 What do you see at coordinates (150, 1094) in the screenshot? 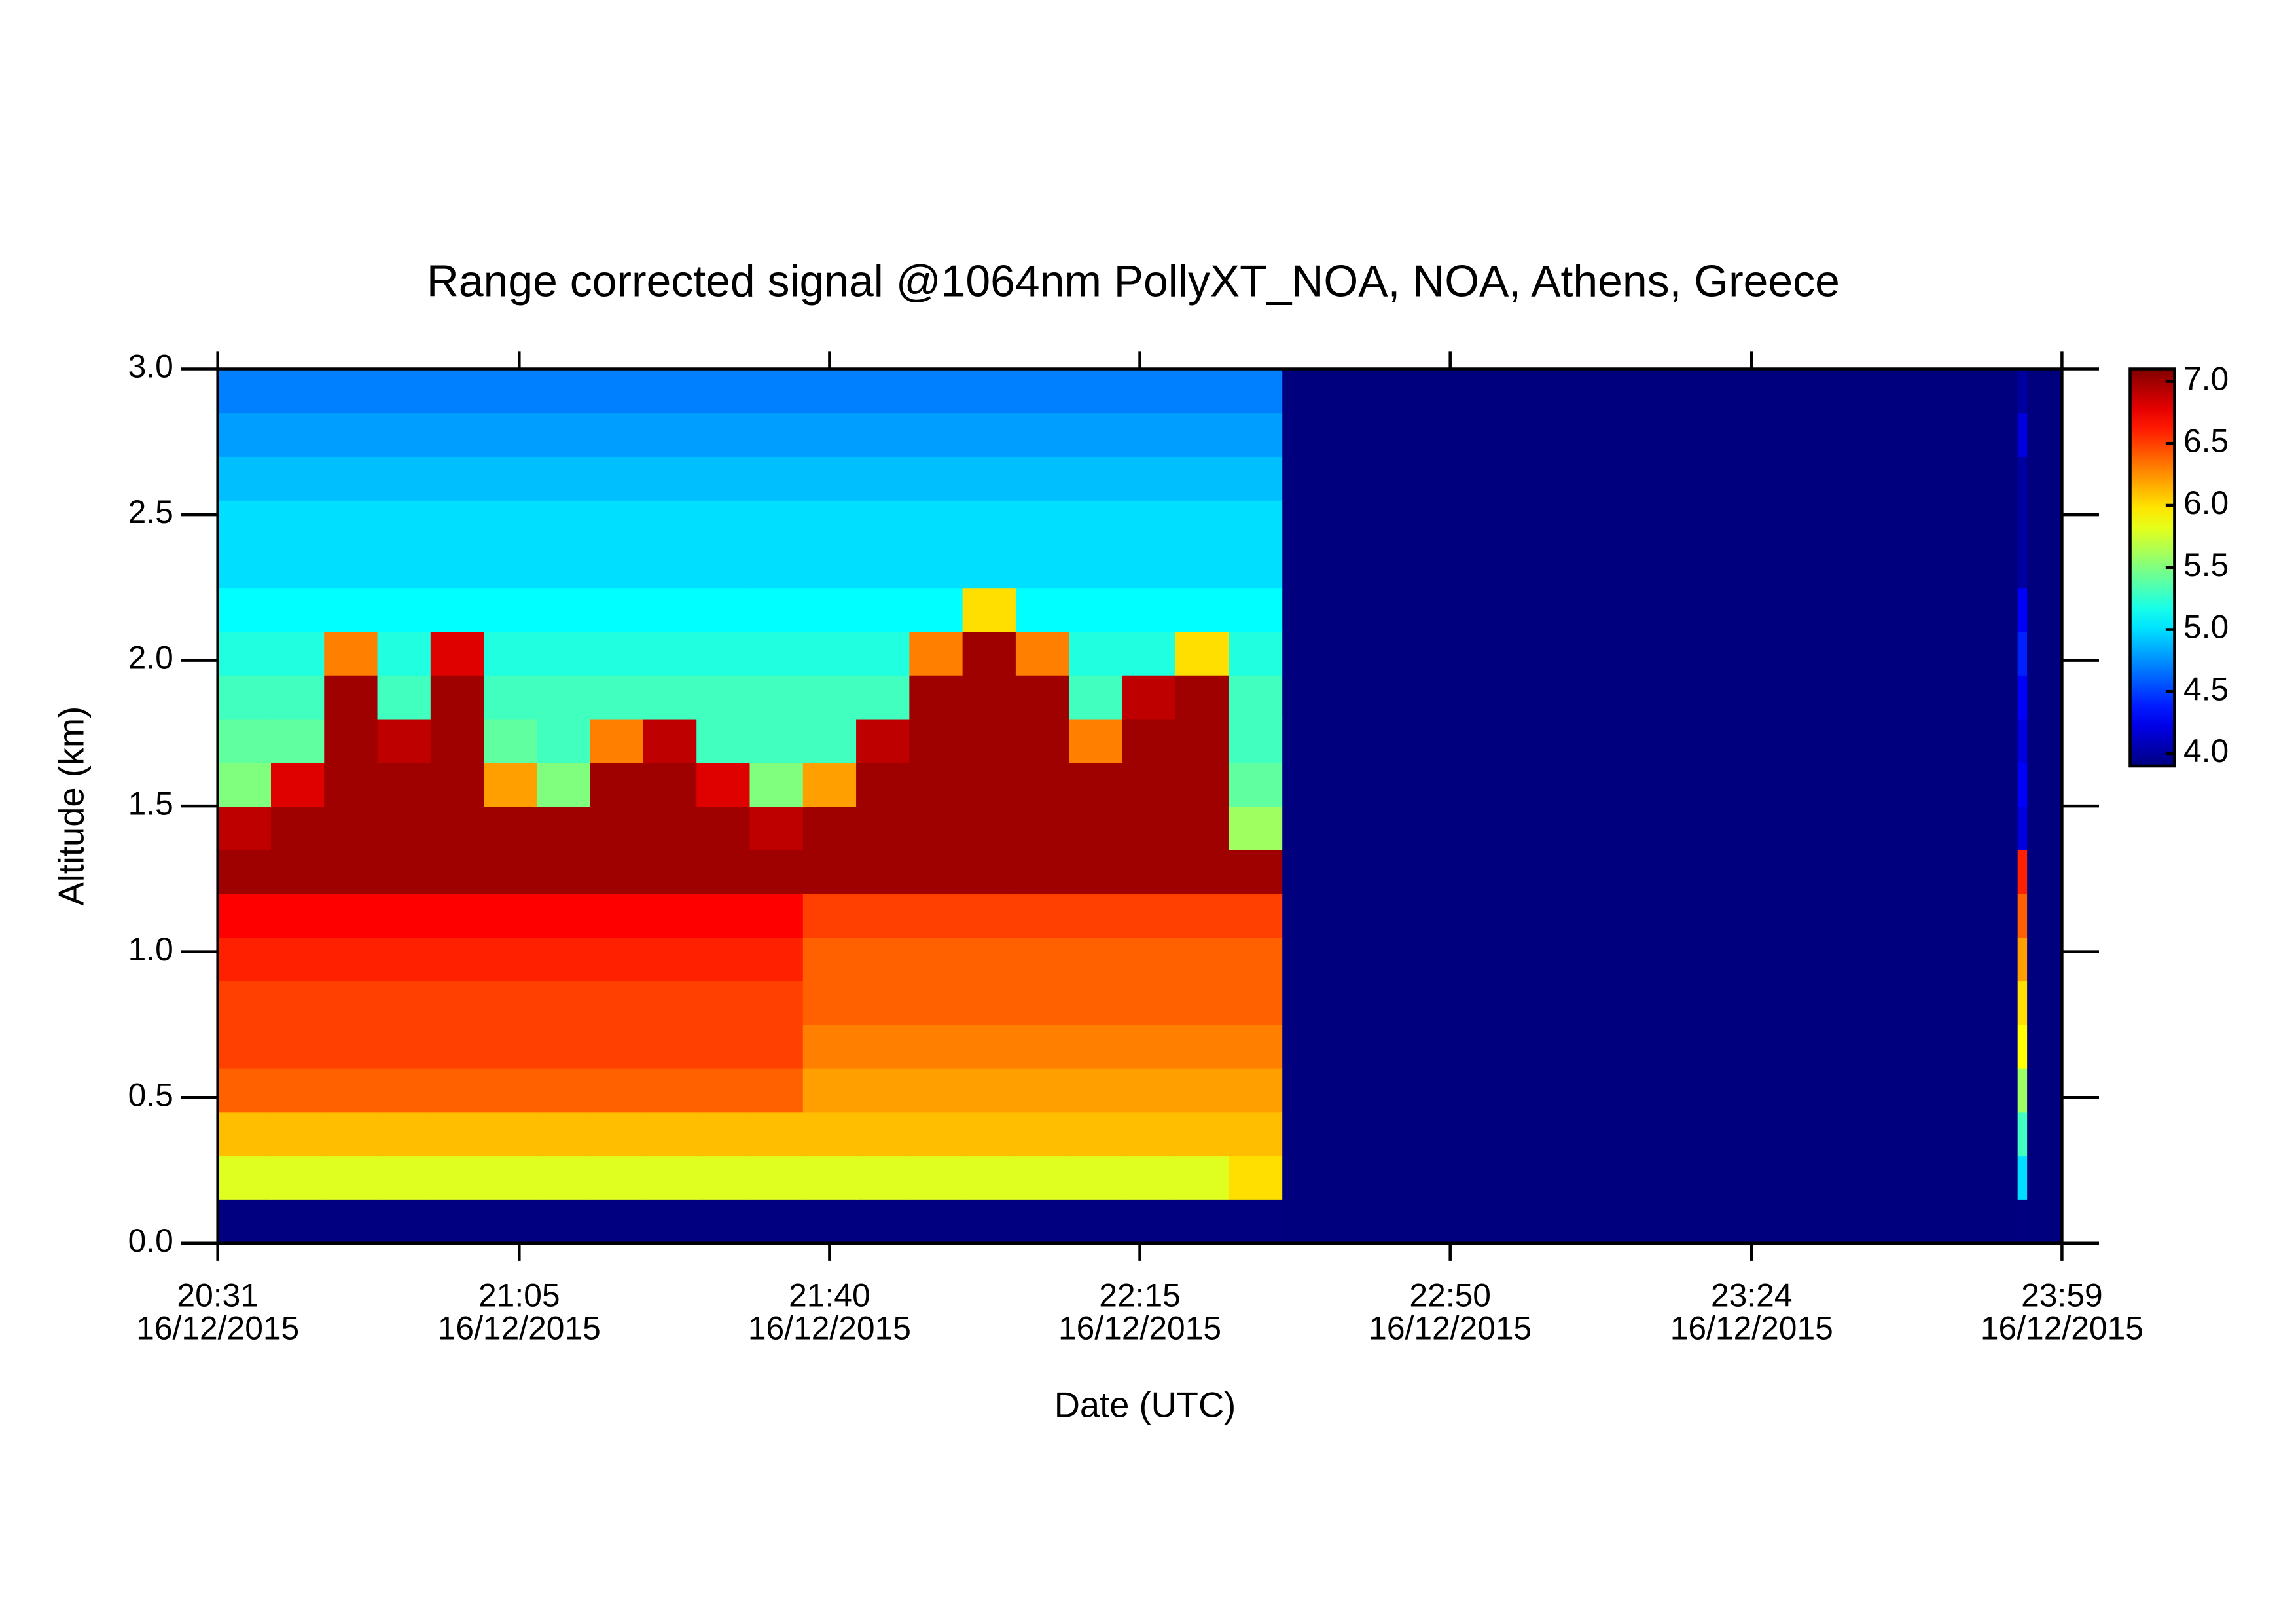
I see `y-tick-label: 0.5` at bounding box center [150, 1094].